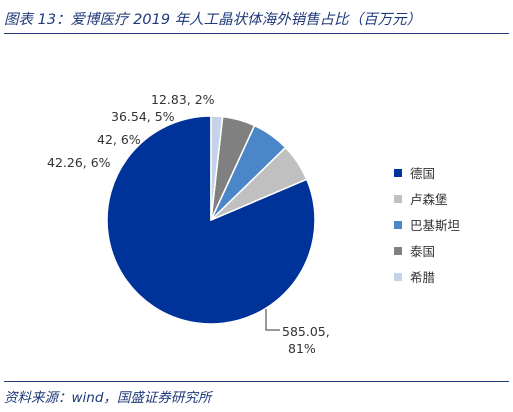  Describe the element at coordinates (119, 139) in the screenshot. I see `data-label-pakistan: 42, 6%` at that location.